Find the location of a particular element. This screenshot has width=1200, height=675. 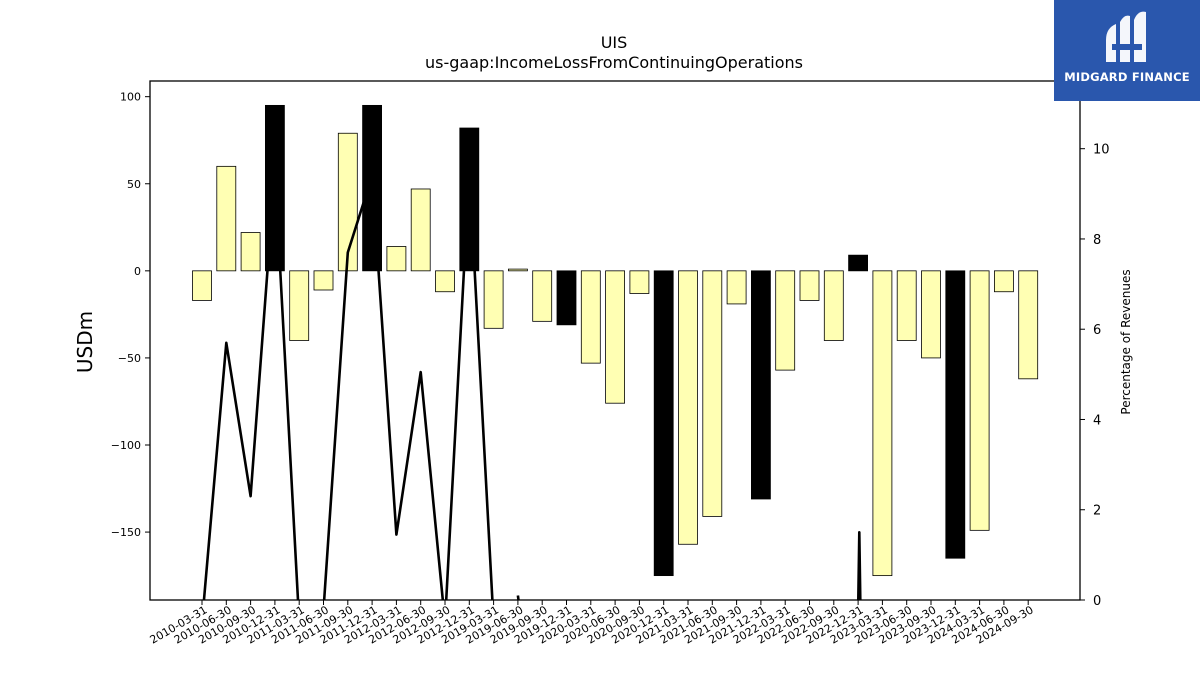

y2-axis: 0 2 4 6 8 10 is located at coordinates (1095, 376).